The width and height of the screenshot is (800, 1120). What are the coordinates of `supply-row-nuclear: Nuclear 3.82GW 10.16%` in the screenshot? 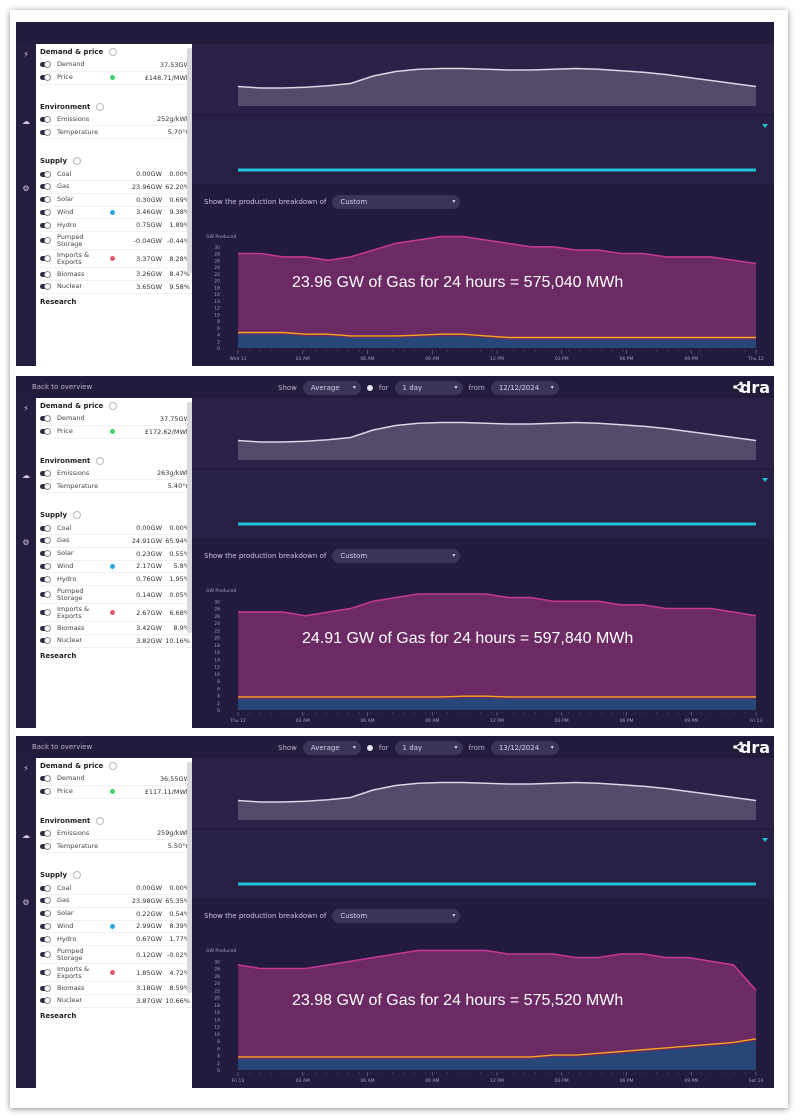 It's located at (116, 641).